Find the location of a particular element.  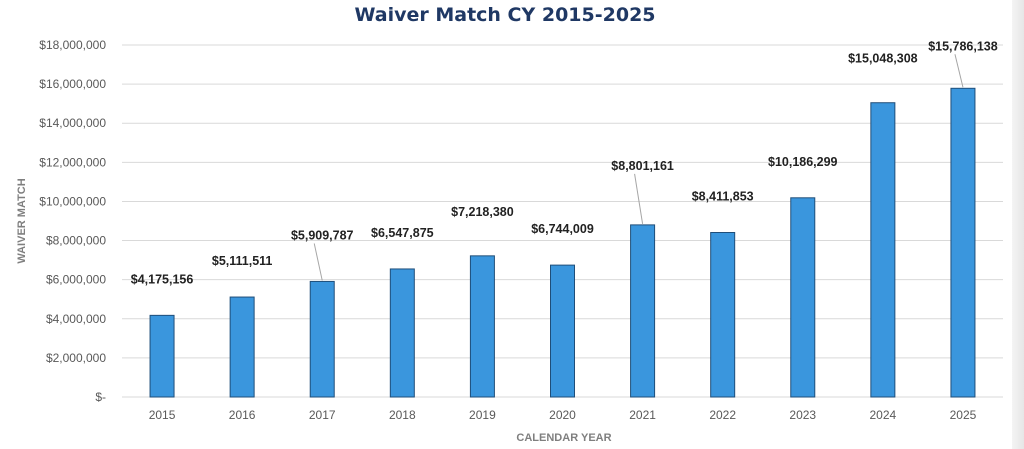

x-tick-label: 2023 is located at coordinates (802, 415).